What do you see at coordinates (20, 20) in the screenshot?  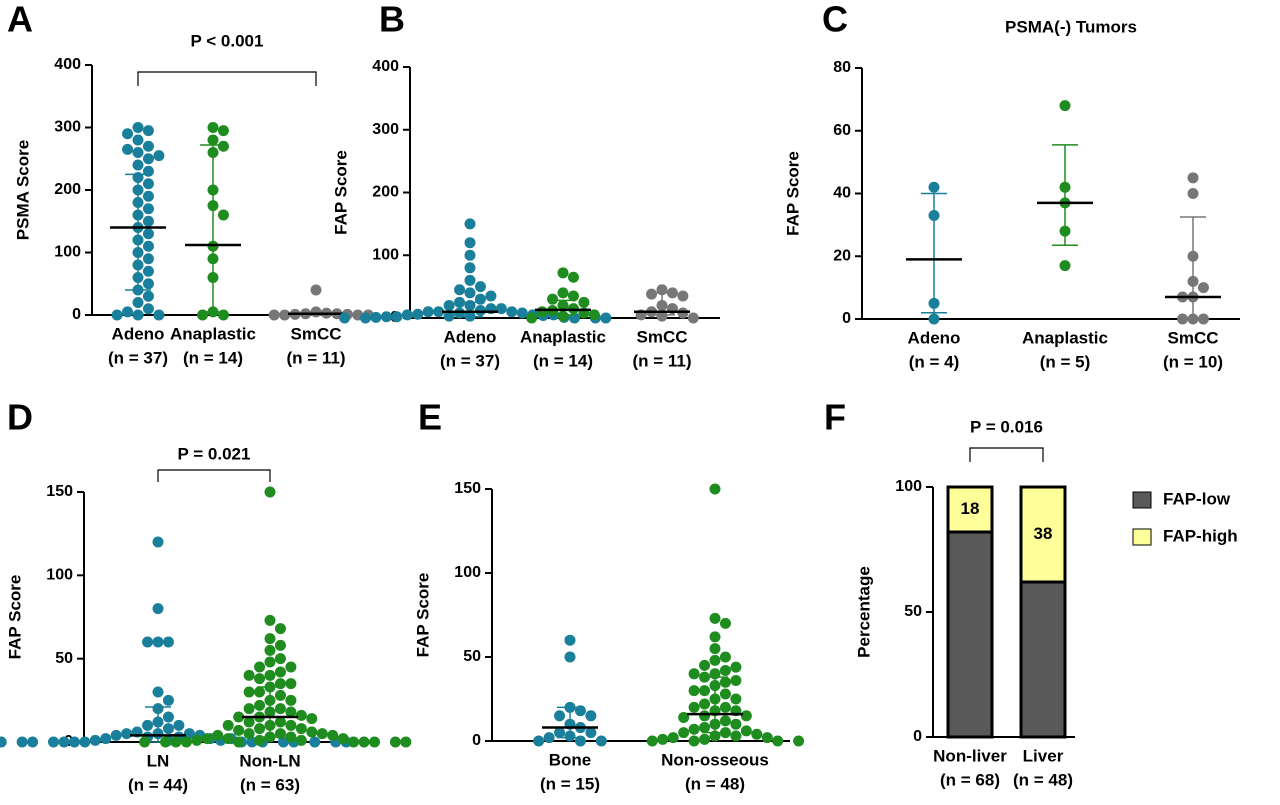 I see `panel-label: A` at bounding box center [20, 20].